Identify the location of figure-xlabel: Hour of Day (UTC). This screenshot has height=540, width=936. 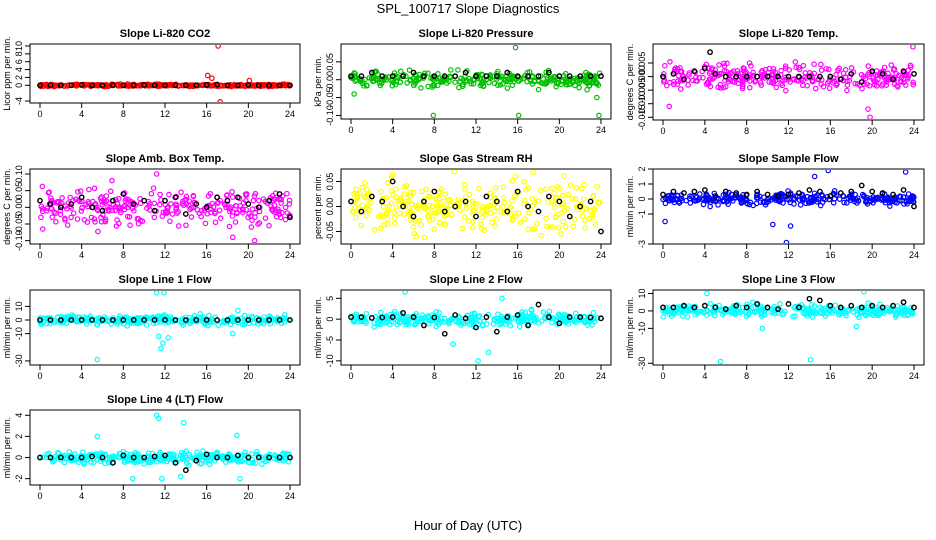
(468, 525).